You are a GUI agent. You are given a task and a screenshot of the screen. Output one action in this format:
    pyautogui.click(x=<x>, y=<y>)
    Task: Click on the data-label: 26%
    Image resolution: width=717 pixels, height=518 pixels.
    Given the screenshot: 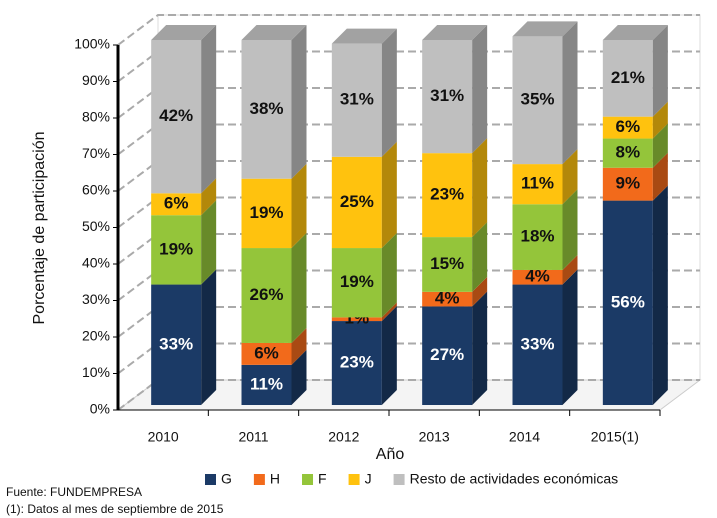 What is the action you would take?
    pyautogui.click(x=266, y=294)
    